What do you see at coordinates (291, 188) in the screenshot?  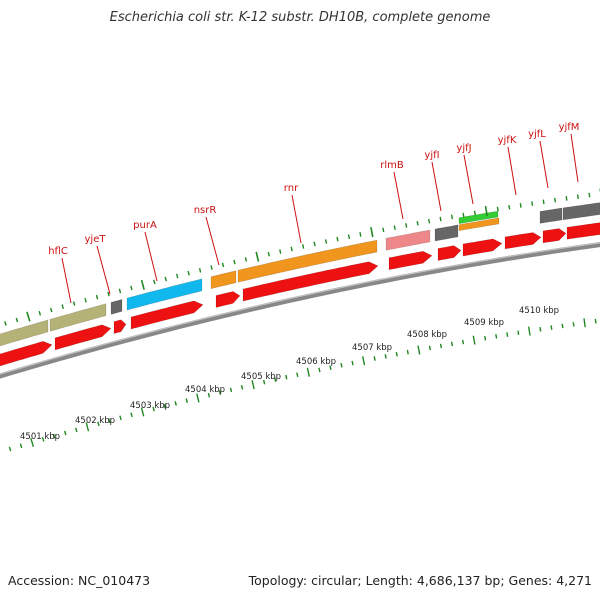 I see `gene-label: rnr` at bounding box center [291, 188].